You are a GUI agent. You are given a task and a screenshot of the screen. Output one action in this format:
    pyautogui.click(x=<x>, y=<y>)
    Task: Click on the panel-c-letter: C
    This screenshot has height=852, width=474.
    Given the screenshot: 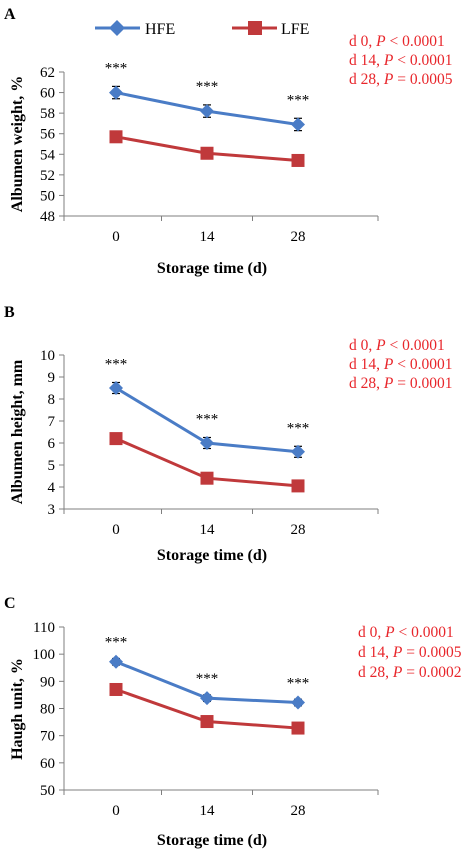 What is the action you would take?
    pyautogui.click(x=10, y=603)
    